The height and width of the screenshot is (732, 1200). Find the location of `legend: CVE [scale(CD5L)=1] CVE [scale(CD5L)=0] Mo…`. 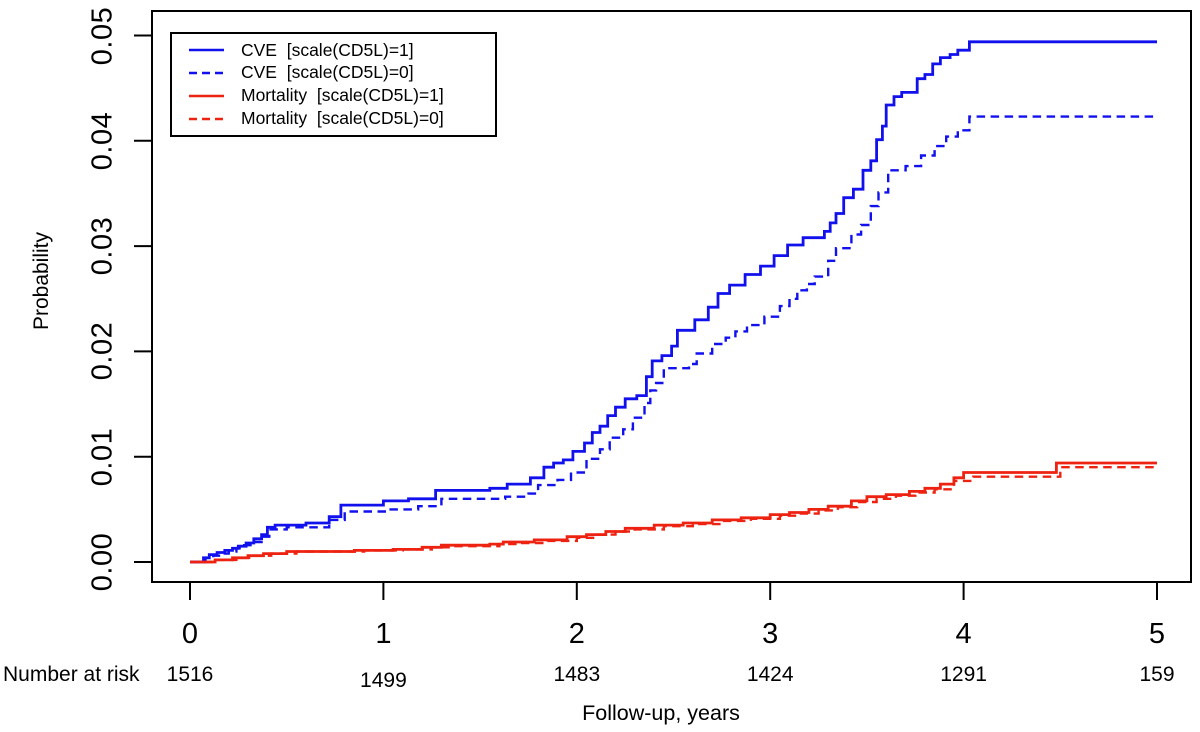

legend: CVE [scale(CD5L)=1] CVE [scale(CD5L)=0] Mo… is located at coordinates (333, 84).